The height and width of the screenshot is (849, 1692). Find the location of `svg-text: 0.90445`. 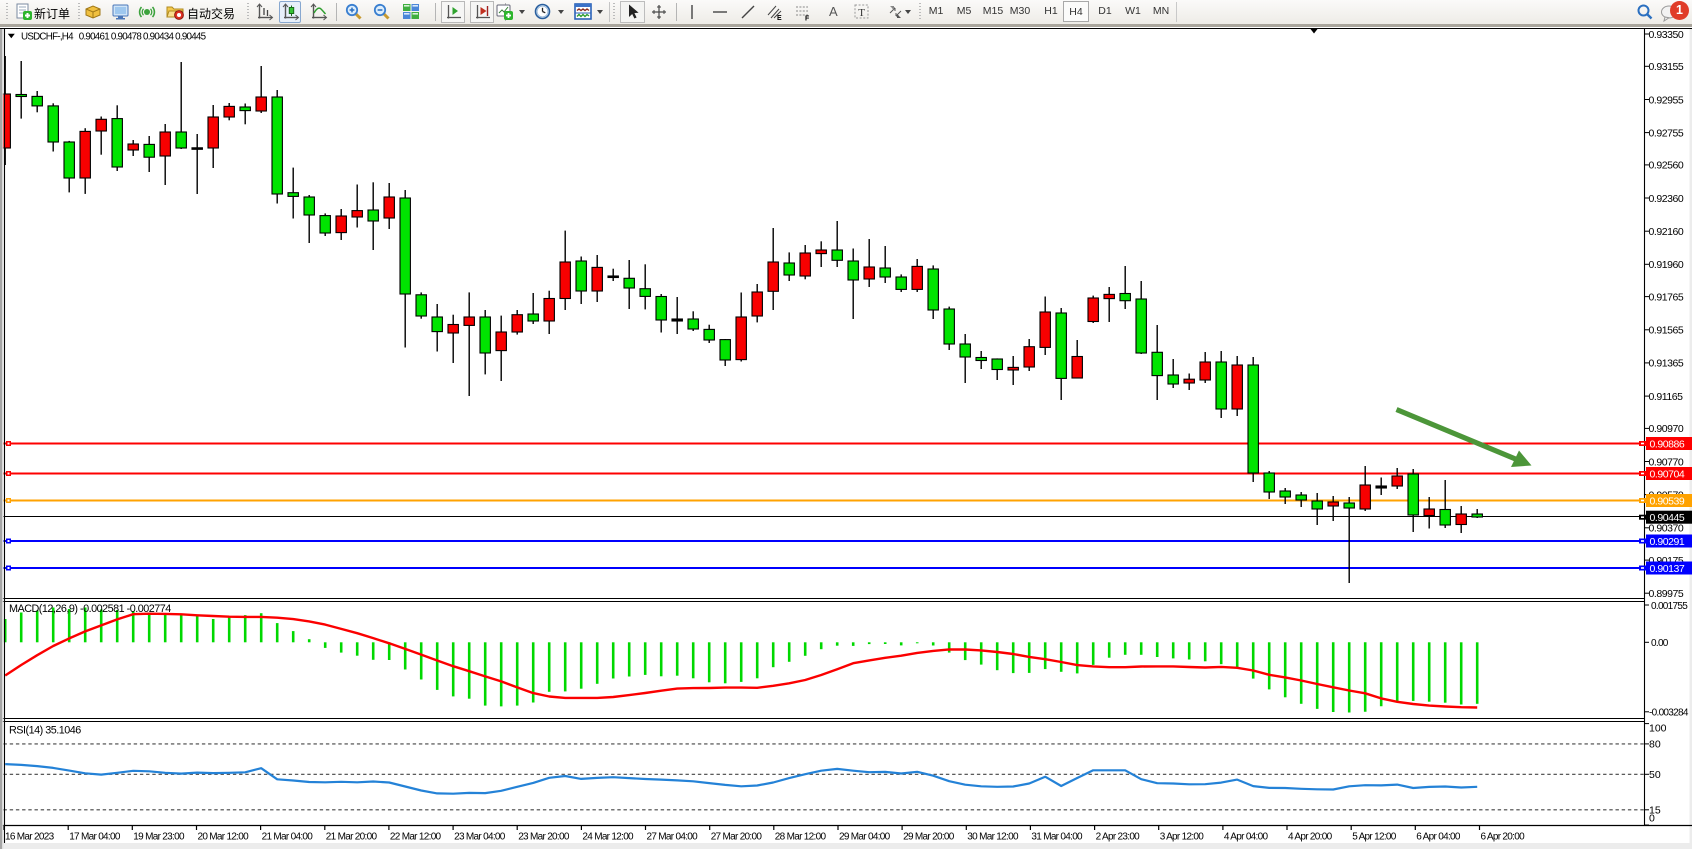

svg-text: 0.90445 is located at coordinates (1667, 518).